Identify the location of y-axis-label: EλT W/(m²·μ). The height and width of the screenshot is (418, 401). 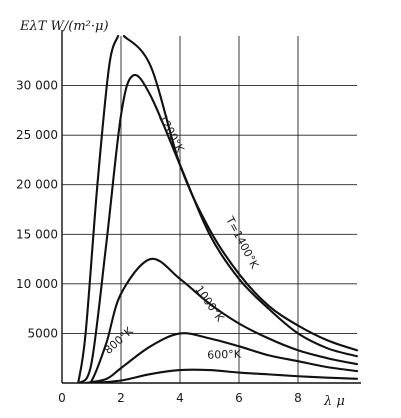
(64, 26).